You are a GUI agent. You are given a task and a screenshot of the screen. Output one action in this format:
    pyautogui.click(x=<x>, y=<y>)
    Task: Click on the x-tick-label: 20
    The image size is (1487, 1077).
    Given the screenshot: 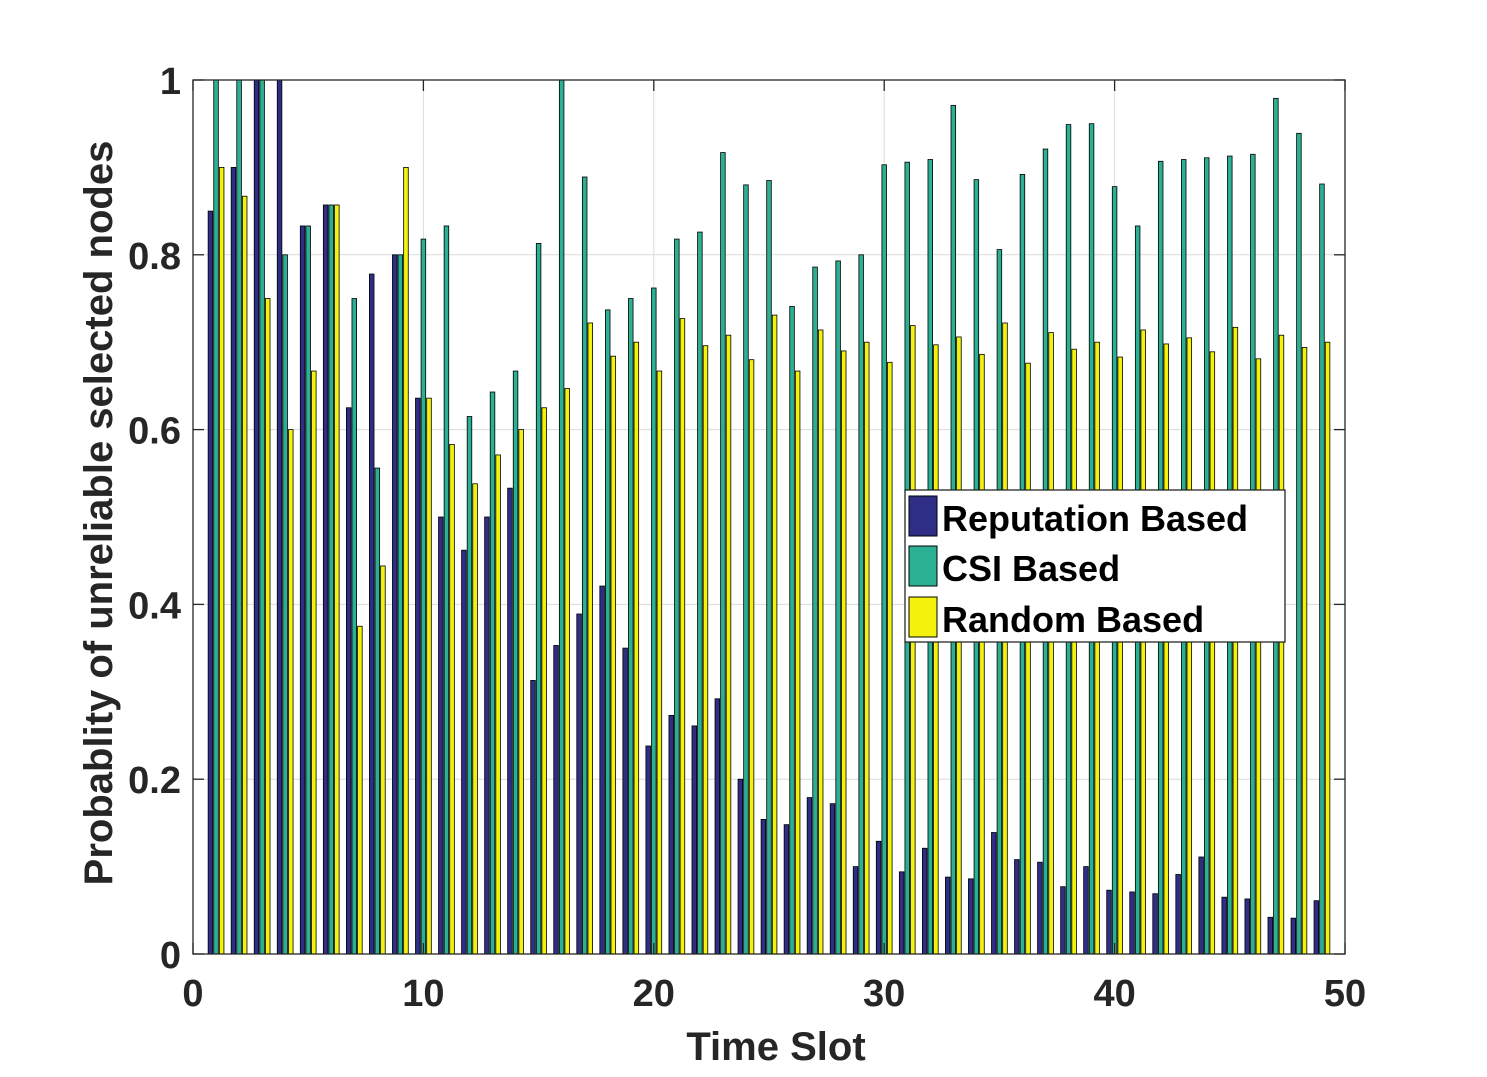 What is the action you would take?
    pyautogui.click(x=654, y=994)
    